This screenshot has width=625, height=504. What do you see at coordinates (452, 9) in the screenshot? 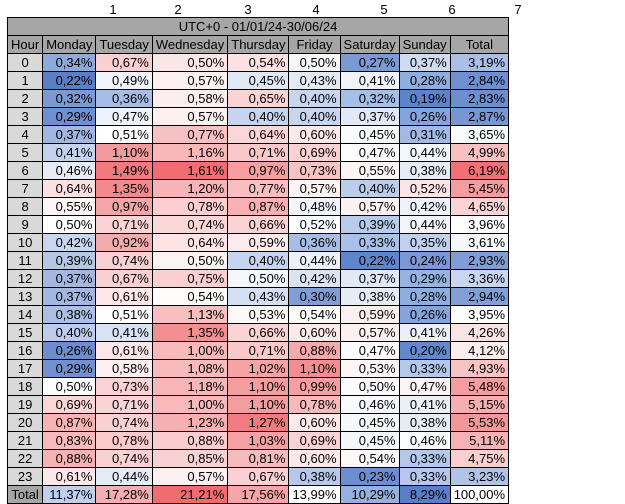
I see `column-number: 6` at bounding box center [452, 9].